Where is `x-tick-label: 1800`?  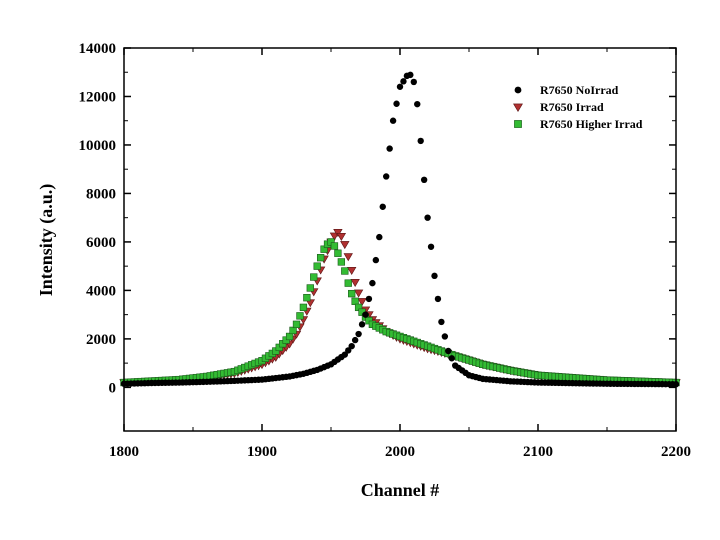
x-tick-label: 1800 is located at coordinates (124, 452).